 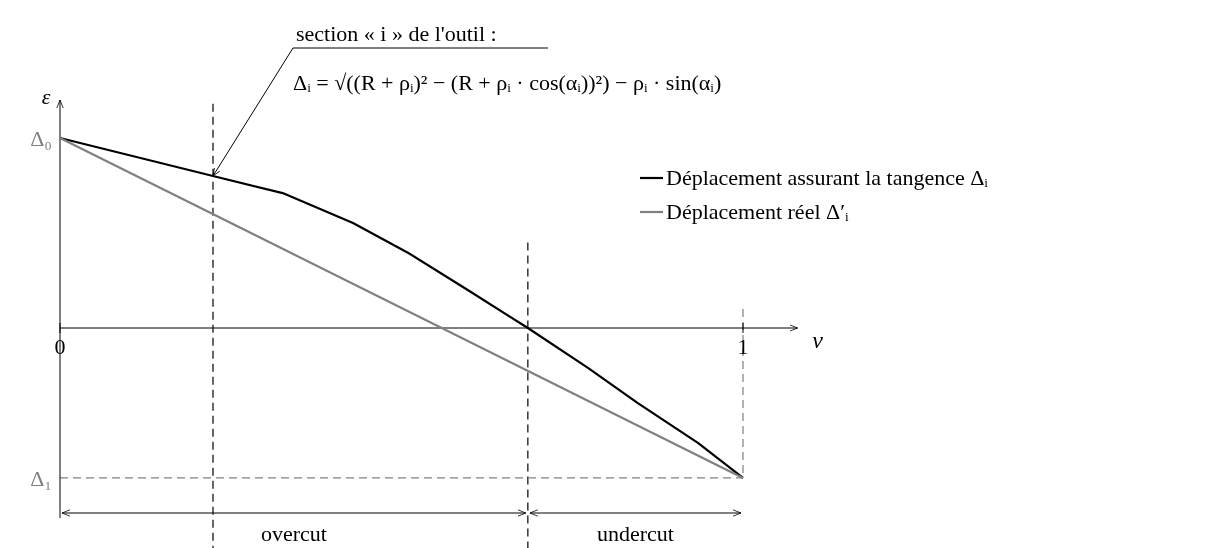 What do you see at coordinates (60, 346) in the screenshot?
I see `x-tick-label: 0` at bounding box center [60, 346].